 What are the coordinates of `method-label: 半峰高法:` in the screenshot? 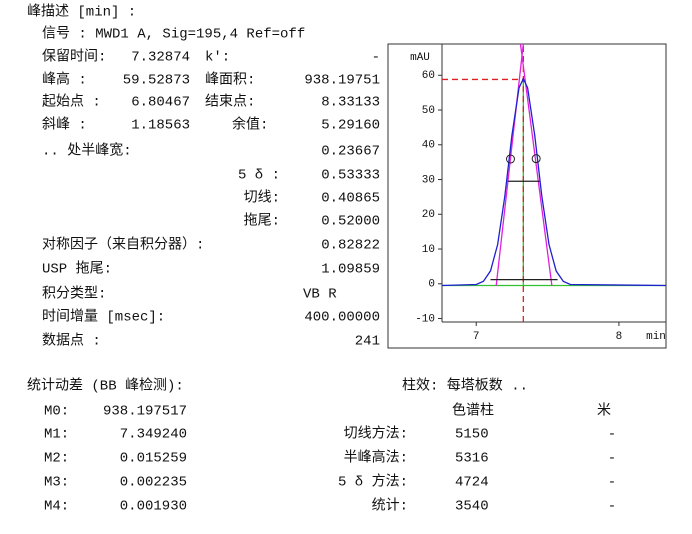 It's located at (376, 458).